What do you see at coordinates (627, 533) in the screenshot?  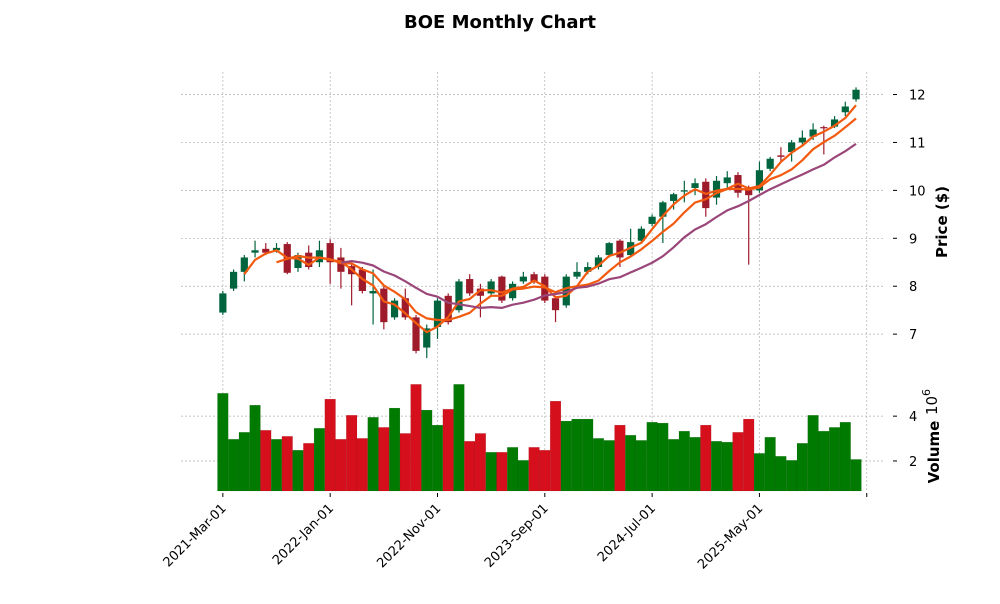 I see `x-tick-label: 2024-Jul-01` at bounding box center [627, 533].